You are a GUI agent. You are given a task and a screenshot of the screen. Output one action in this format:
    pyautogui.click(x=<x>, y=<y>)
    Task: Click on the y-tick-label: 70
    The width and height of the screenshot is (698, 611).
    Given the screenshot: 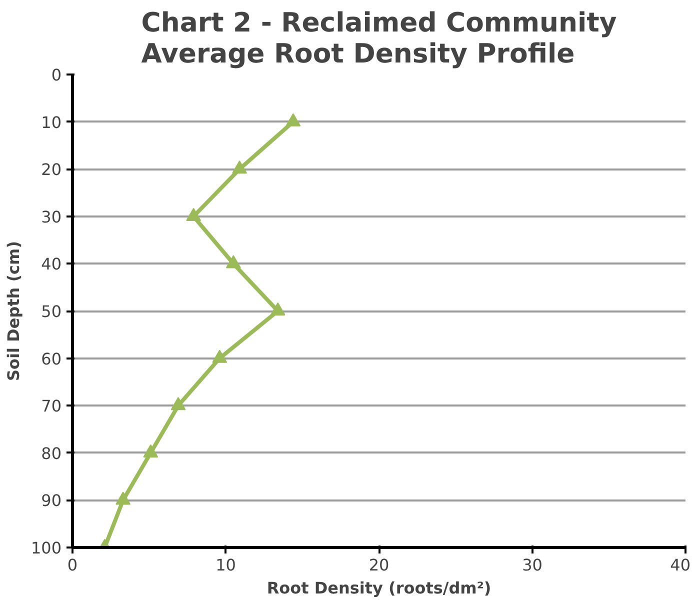 What is the action you would take?
    pyautogui.click(x=51, y=406)
    